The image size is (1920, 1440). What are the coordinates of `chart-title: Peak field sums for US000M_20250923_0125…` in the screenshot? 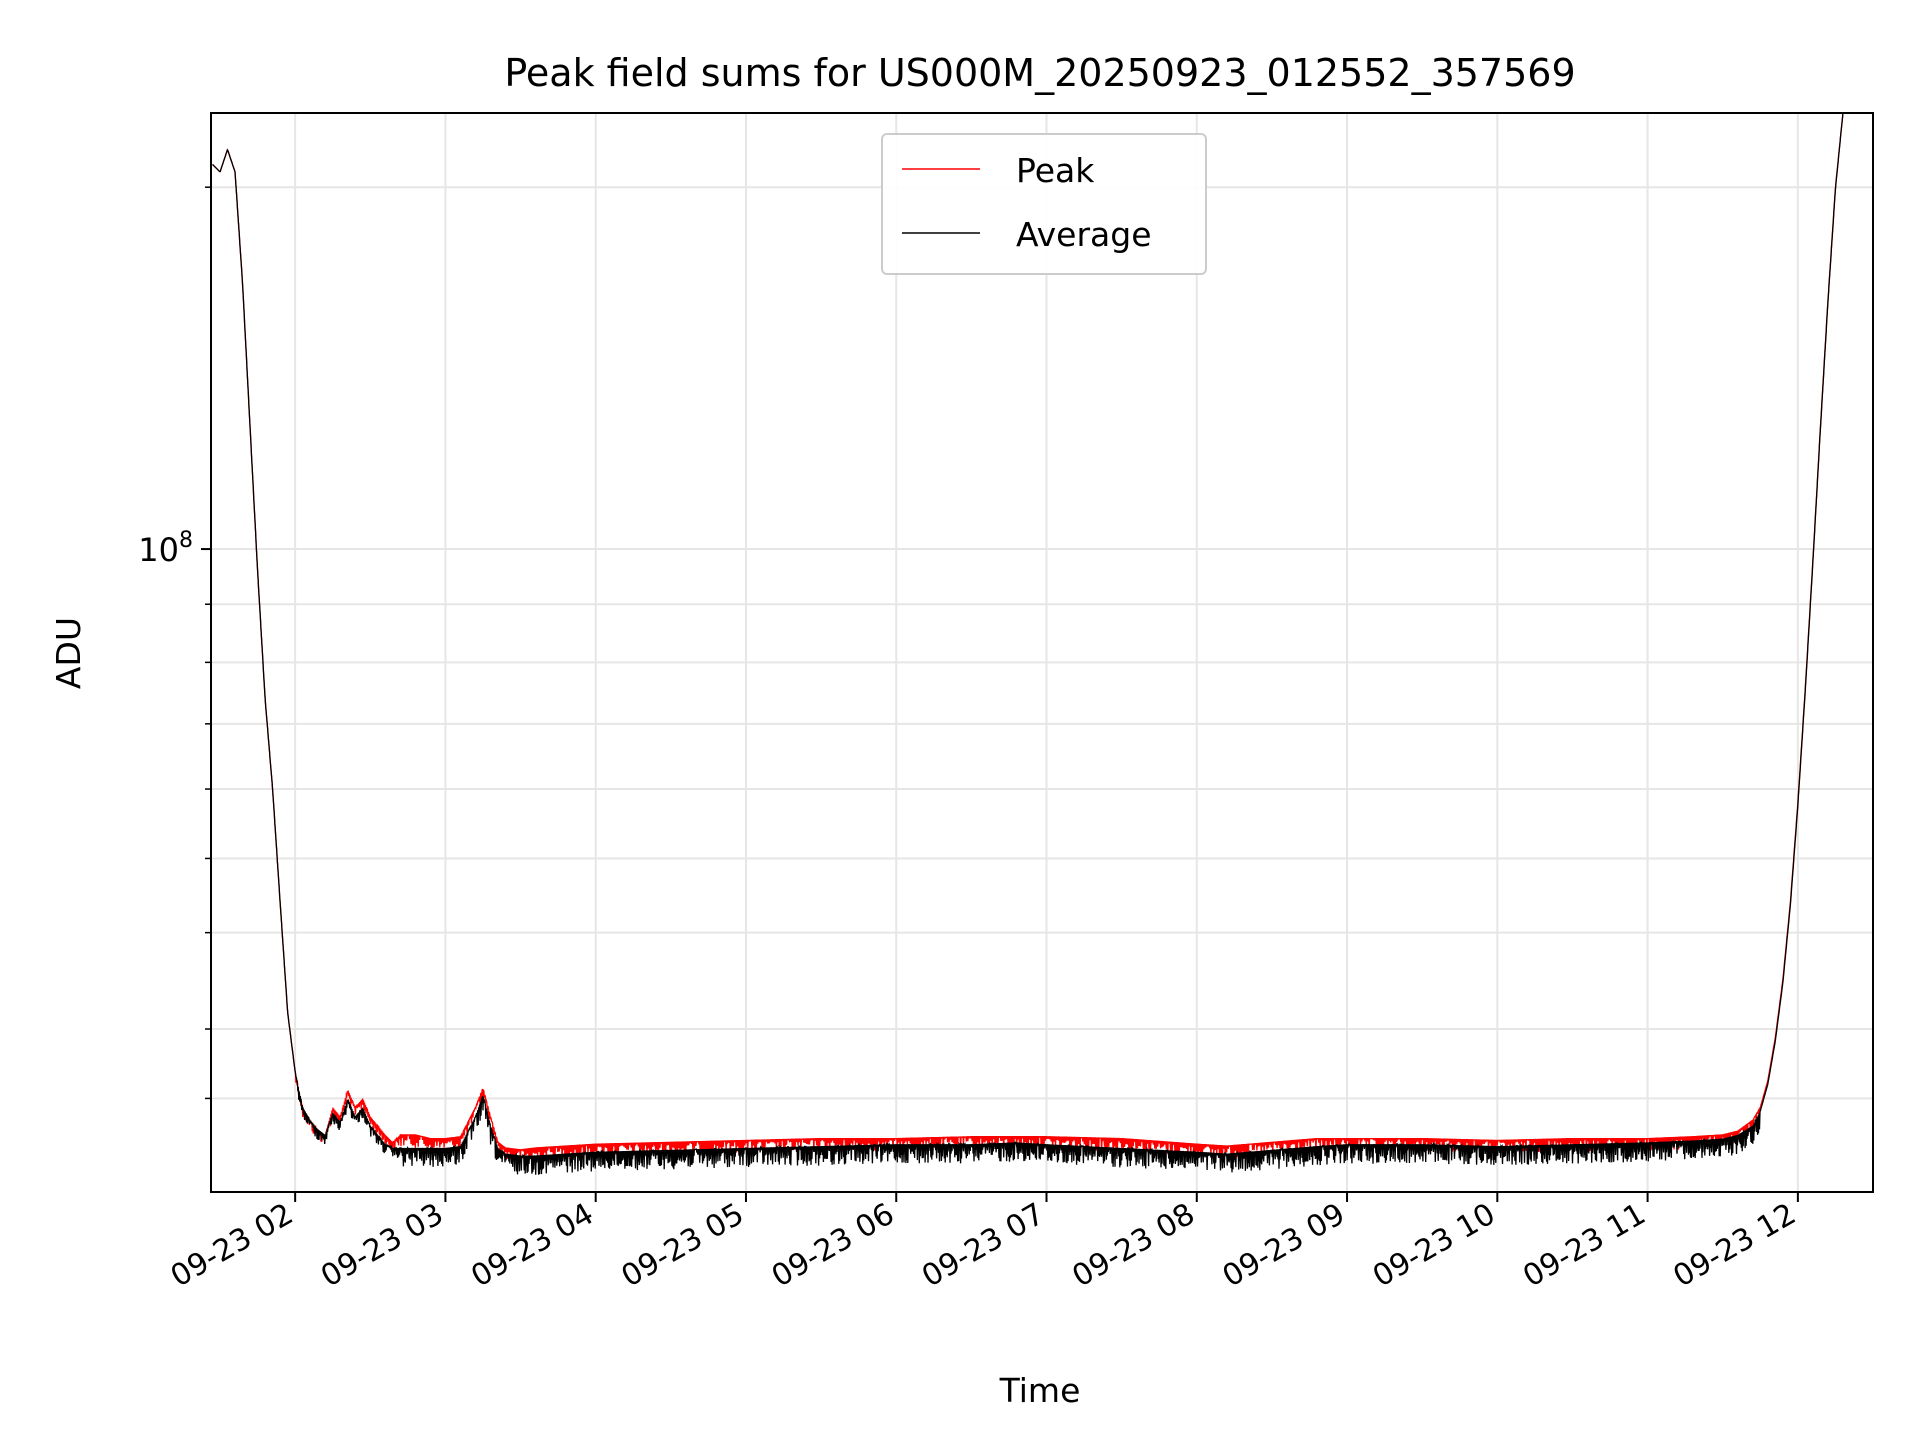 It's located at (1039, 73).